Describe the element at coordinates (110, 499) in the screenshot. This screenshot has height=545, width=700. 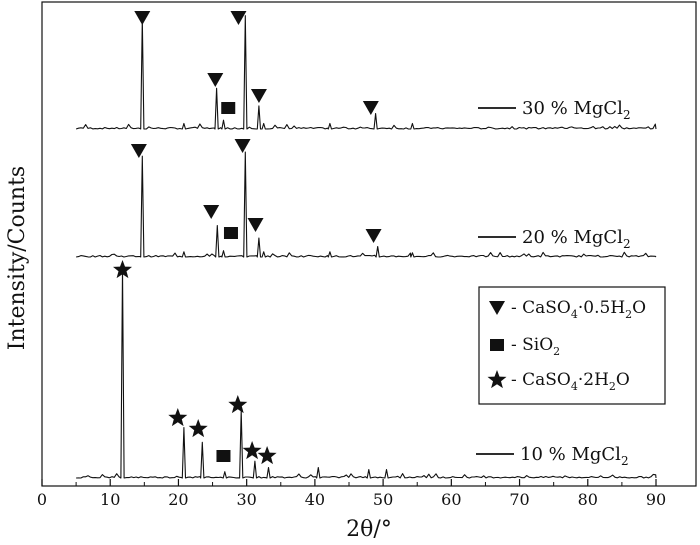
I see `x-tick-label: 10` at that location.